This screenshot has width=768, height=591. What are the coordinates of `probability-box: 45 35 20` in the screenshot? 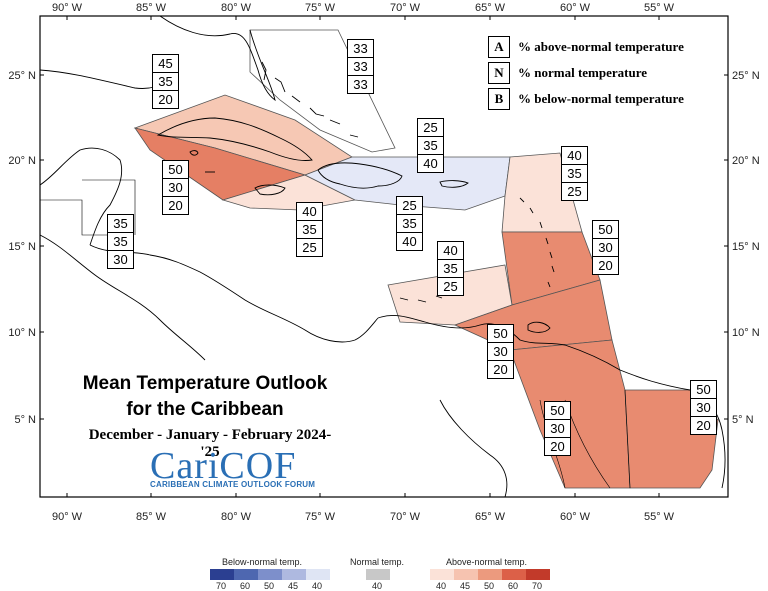 It's located at (165, 81).